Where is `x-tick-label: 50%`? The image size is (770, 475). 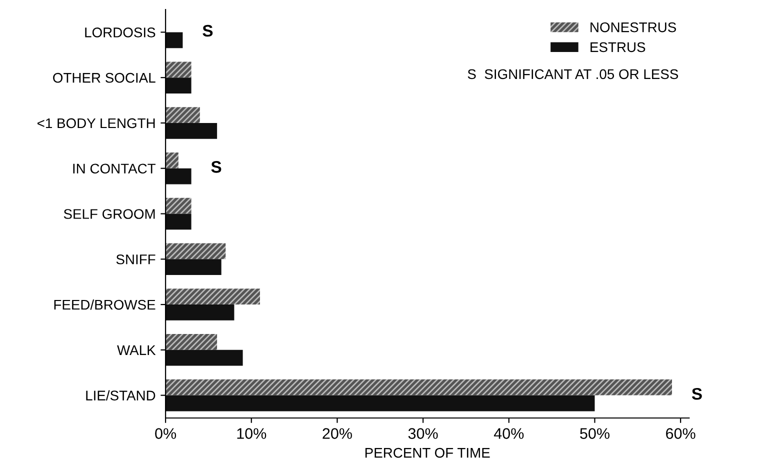
x-tick-label: 50% is located at coordinates (595, 433).